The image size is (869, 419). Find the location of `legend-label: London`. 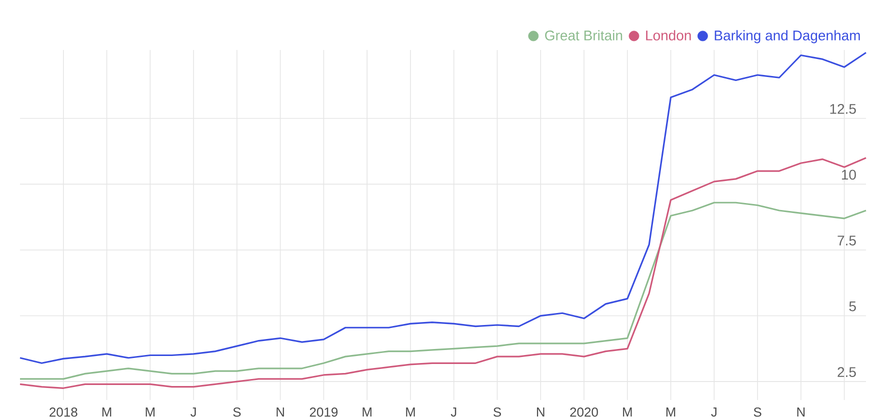

legend-label: London is located at coordinates (668, 35).